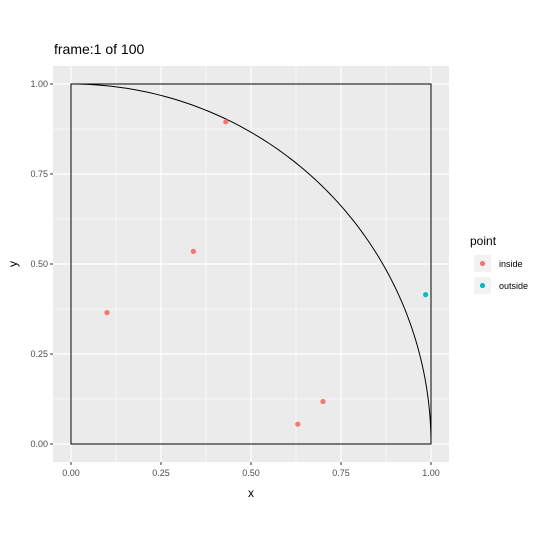 The height and width of the screenshot is (540, 550). What do you see at coordinates (39, 264) in the screenshot?
I see `y-tick-label: 0.50` at bounding box center [39, 264].